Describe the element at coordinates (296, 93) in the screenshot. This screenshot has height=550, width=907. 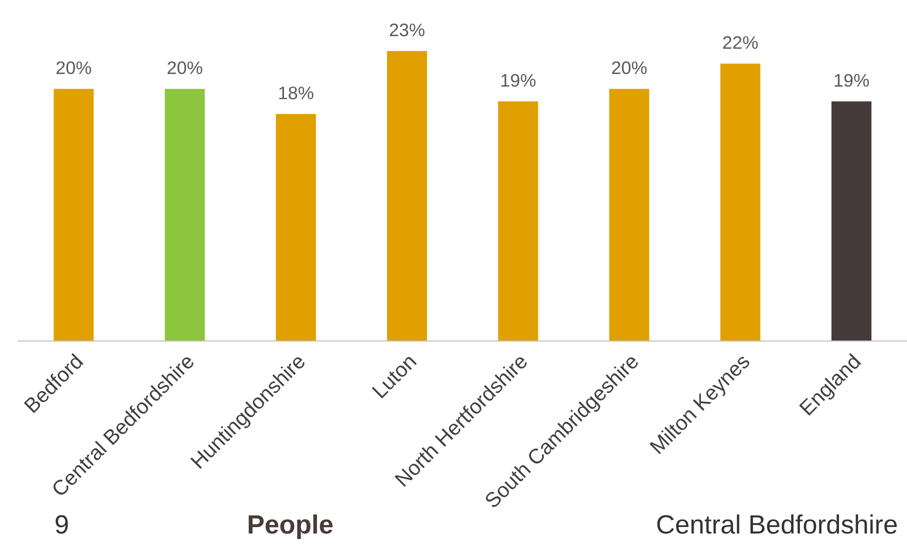
I see `data-label: 18%` at that location.